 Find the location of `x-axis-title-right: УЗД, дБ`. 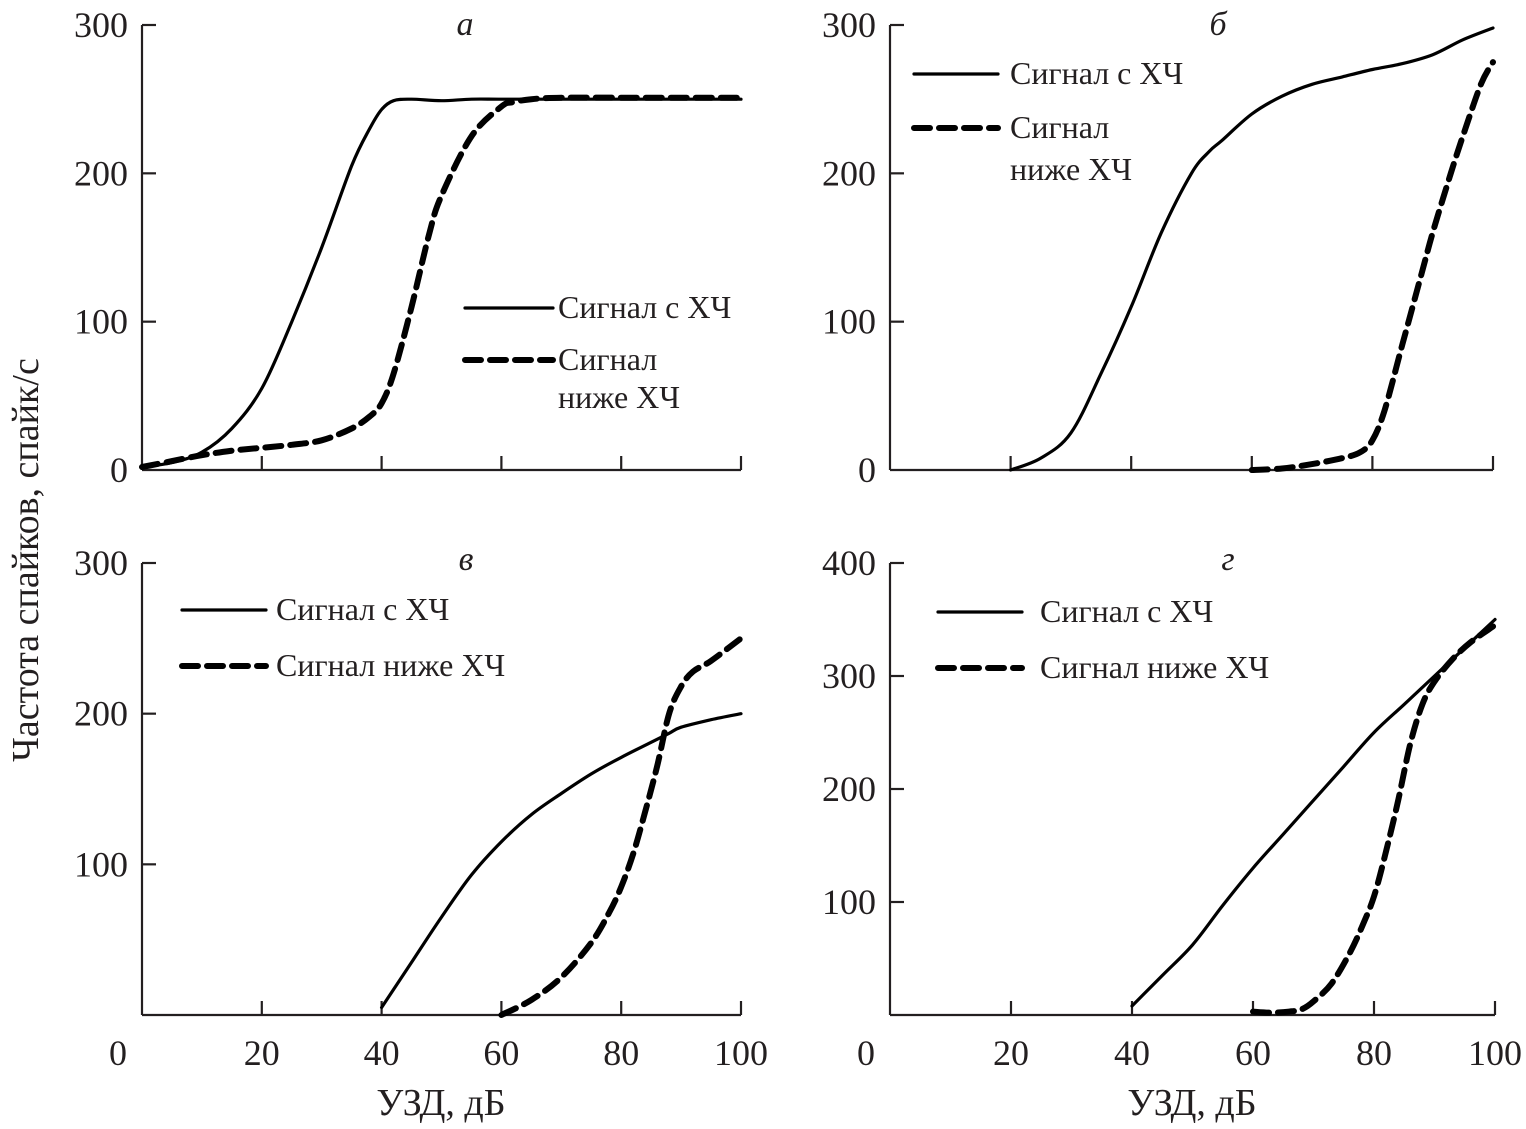

x-axis-title-right: УЗД, дБ is located at coordinates (1191, 1103).